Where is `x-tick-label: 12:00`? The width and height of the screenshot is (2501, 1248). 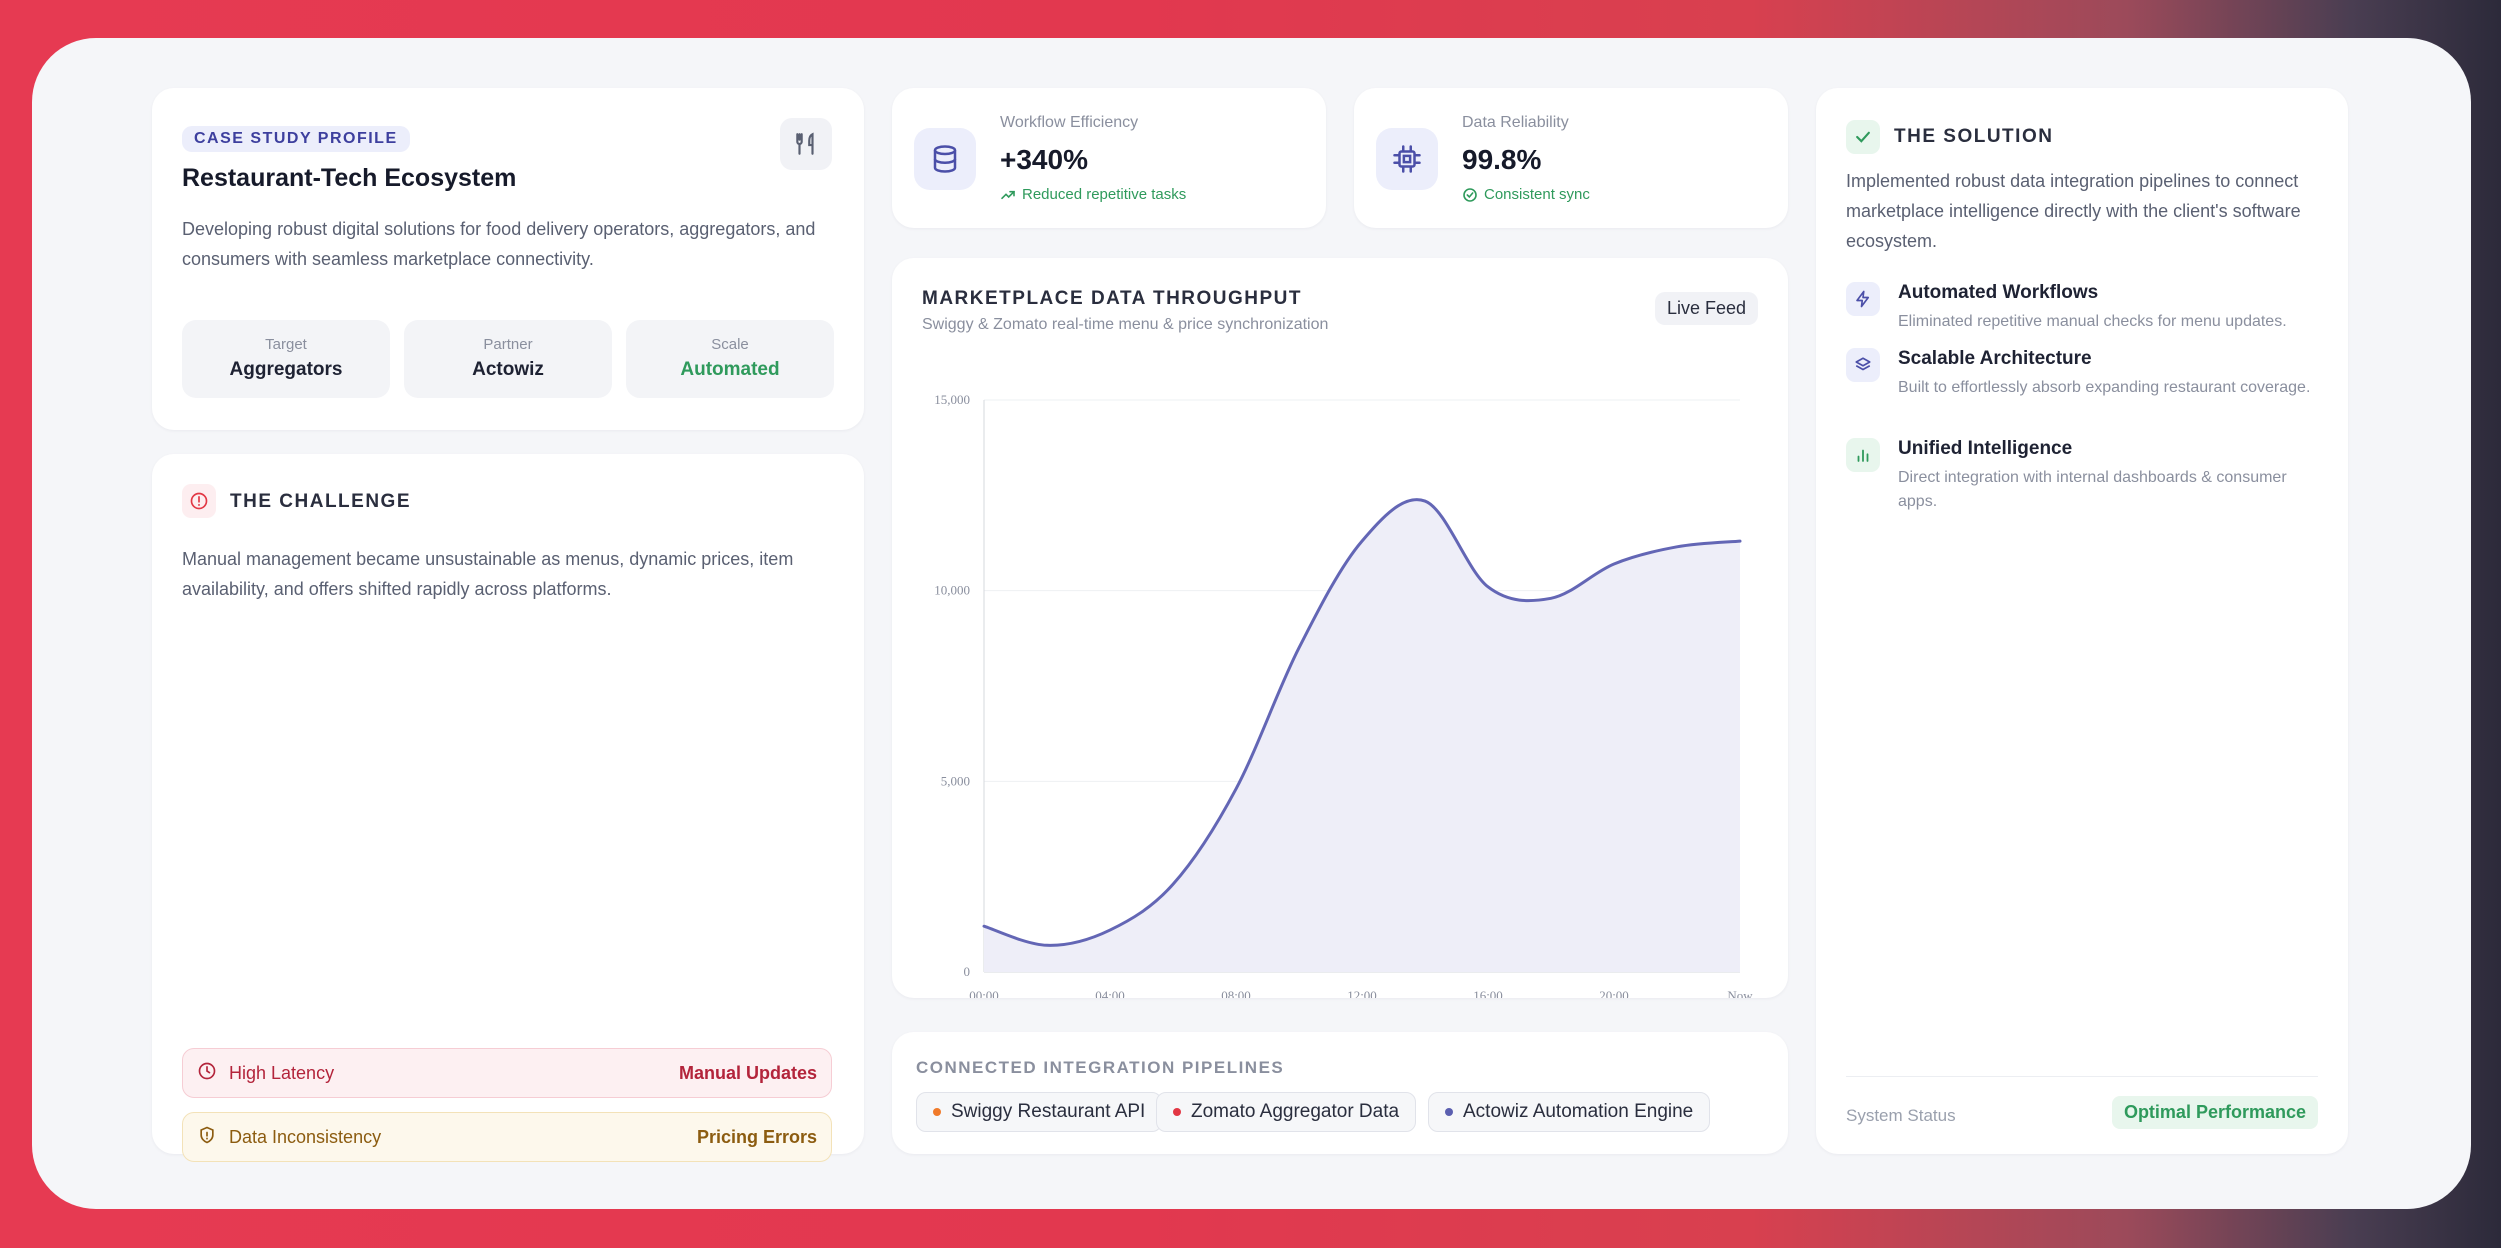
x-tick-label: 12:00 is located at coordinates (1362, 993).